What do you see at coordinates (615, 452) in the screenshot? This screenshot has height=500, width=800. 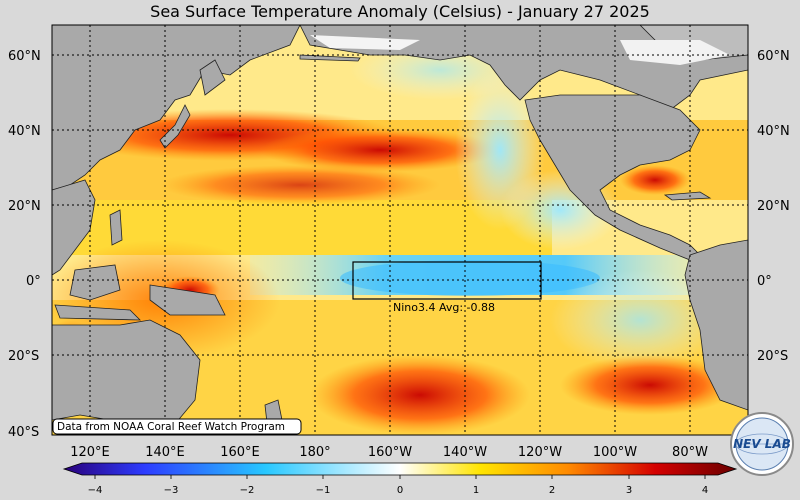 I see `lon-label: 100°W` at bounding box center [615, 452].